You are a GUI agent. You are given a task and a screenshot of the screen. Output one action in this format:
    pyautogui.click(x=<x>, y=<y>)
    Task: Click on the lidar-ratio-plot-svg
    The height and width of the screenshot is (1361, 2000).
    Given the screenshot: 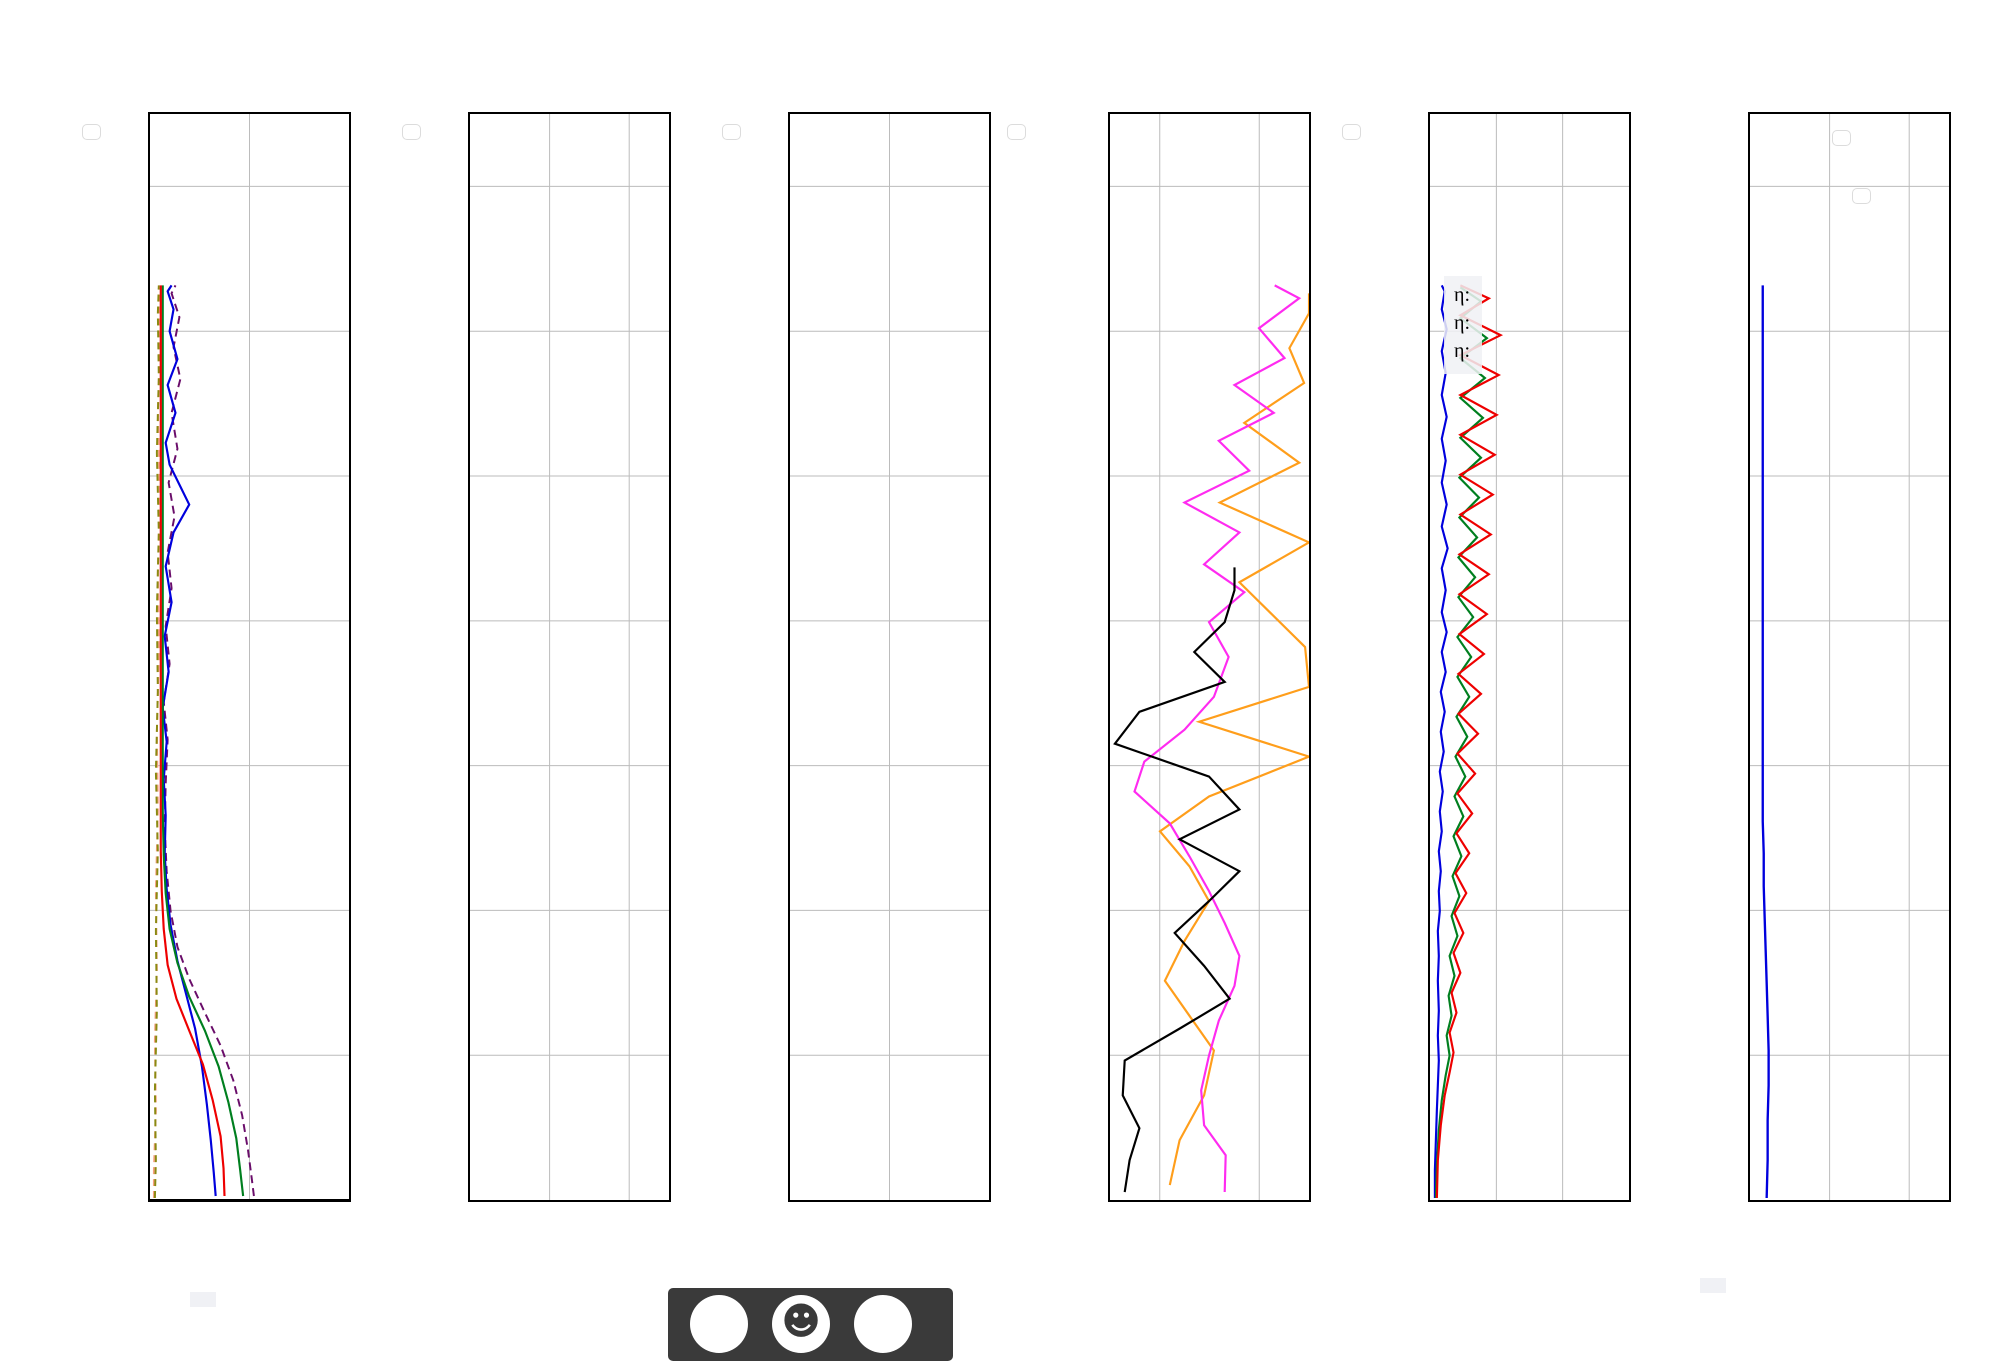 What is the action you would take?
    pyautogui.click(x=889, y=657)
    